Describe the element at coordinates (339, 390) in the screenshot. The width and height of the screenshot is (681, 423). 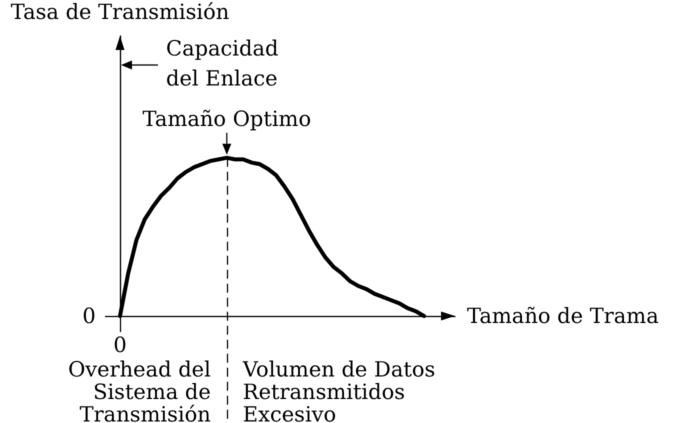
I see `text: Volumen de Datos Retransmitidos Excesivo` at that location.